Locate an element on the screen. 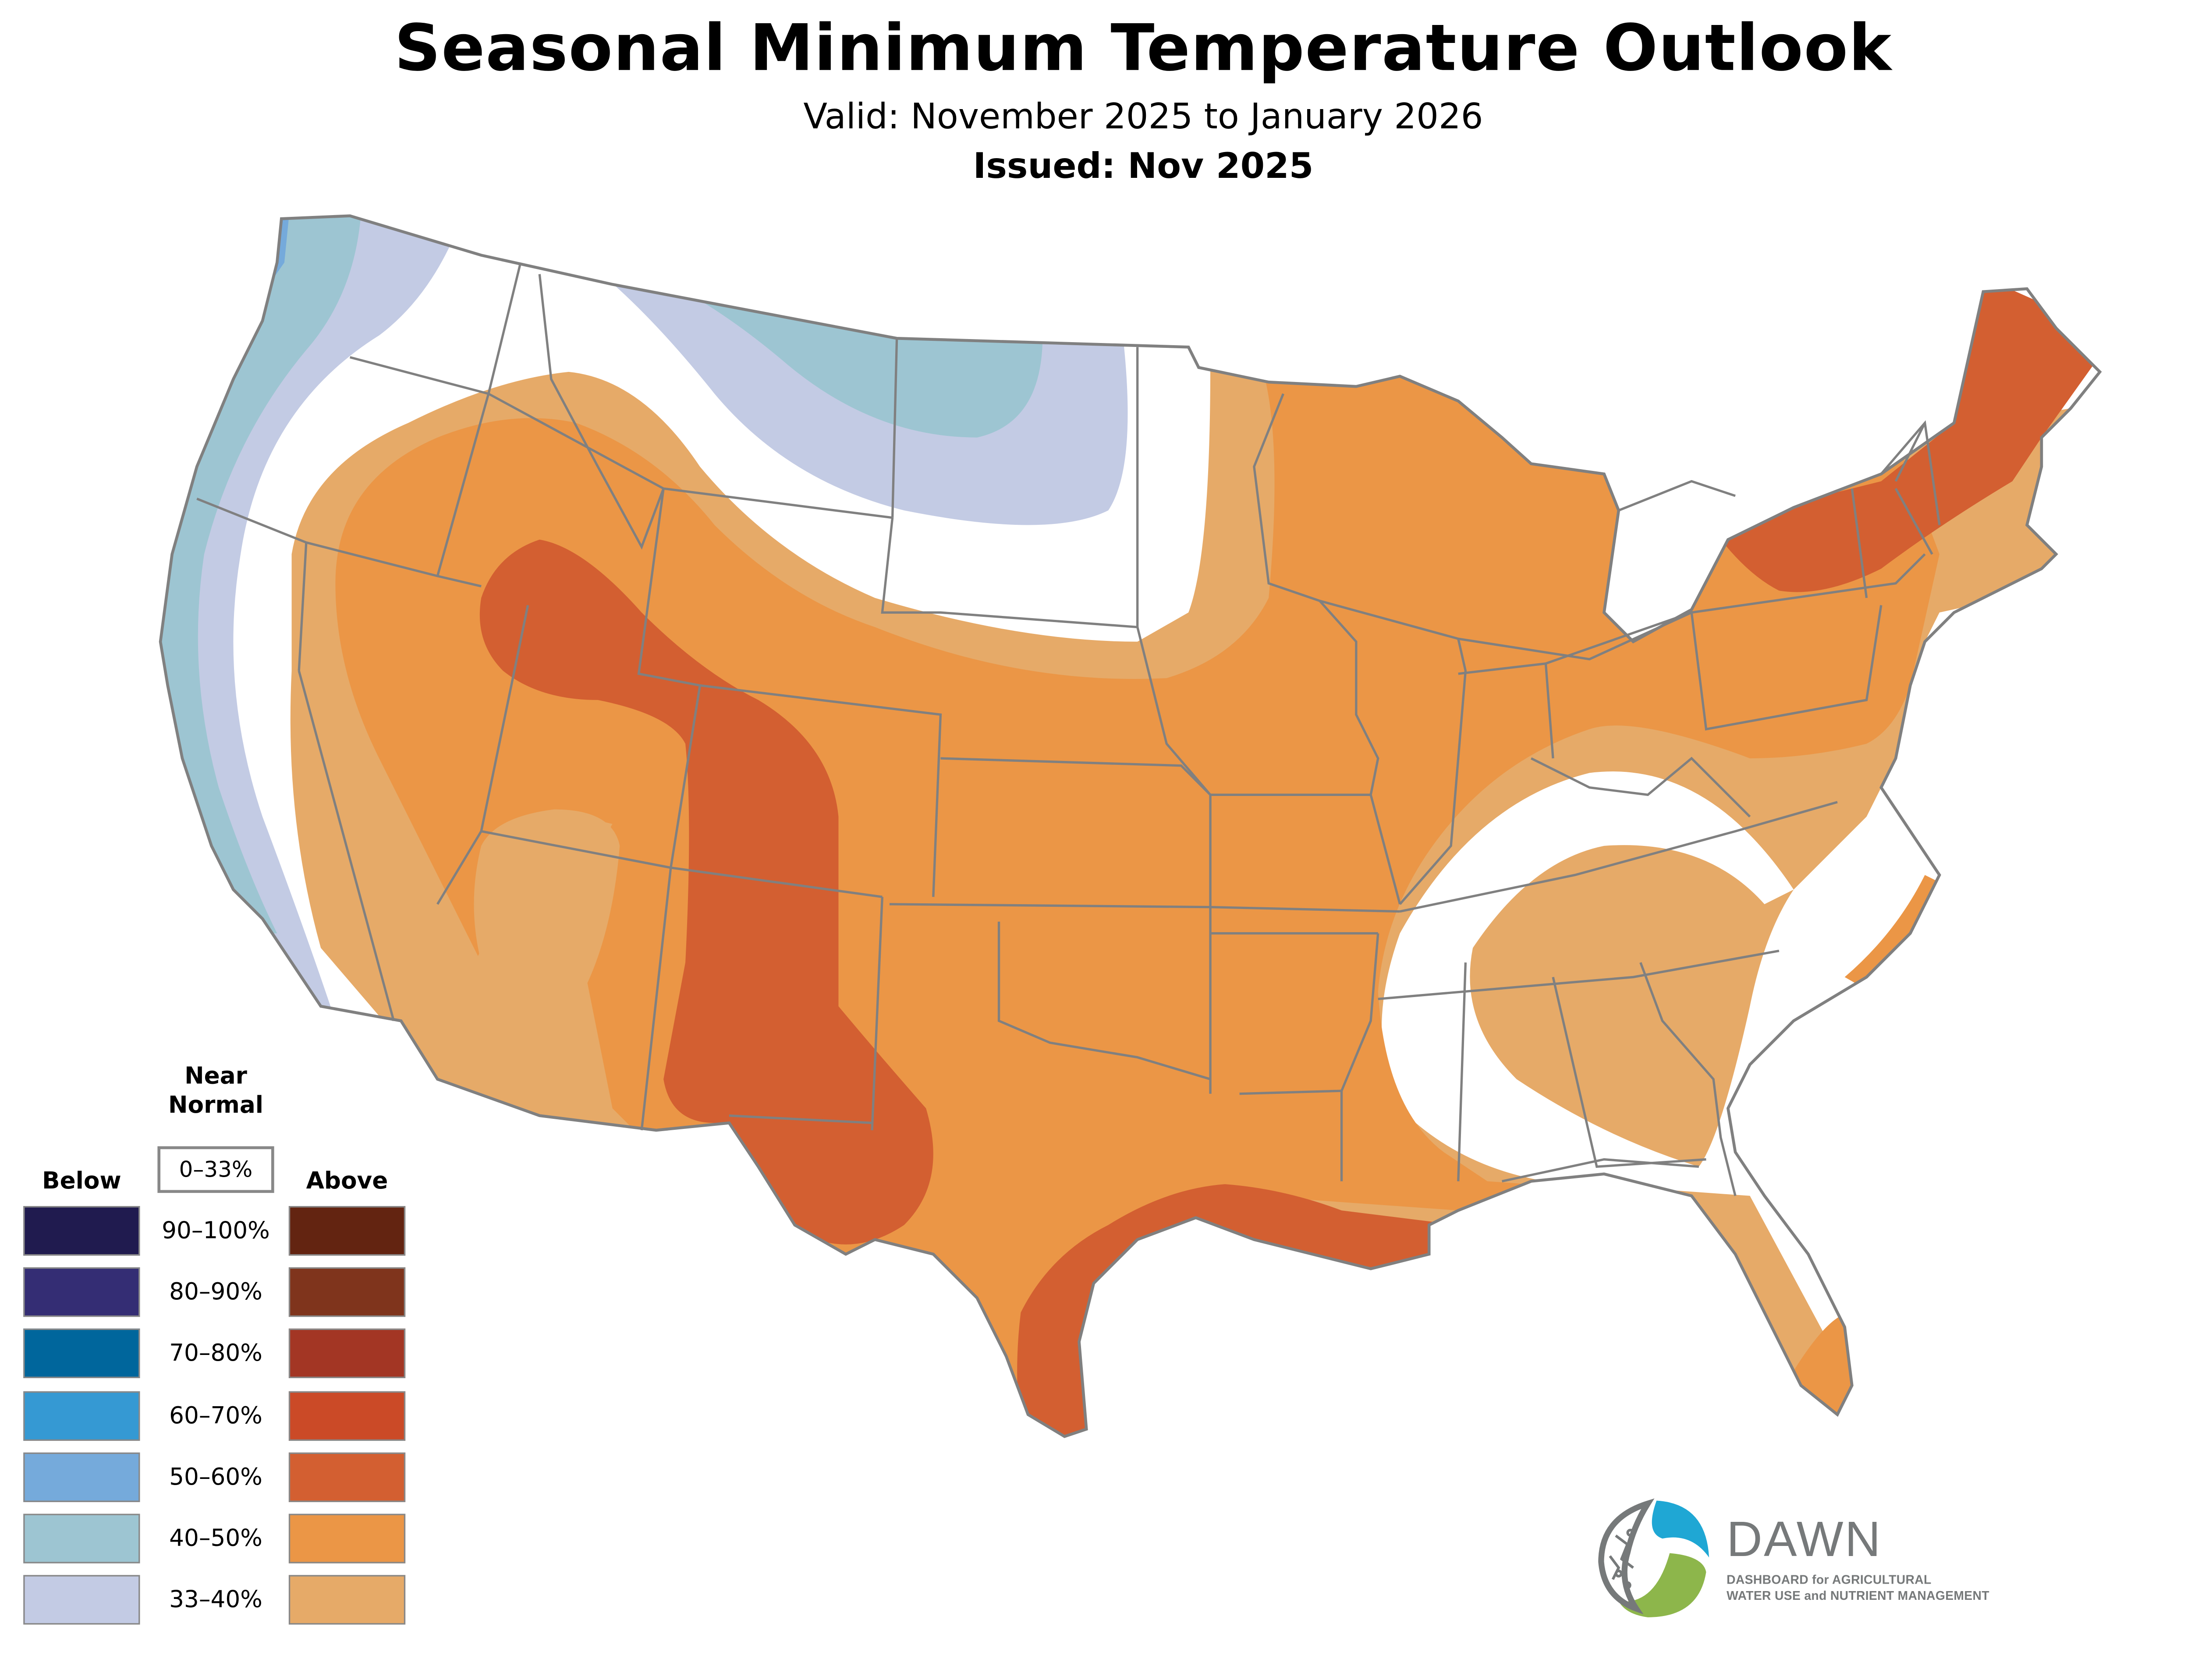 The image size is (2191, 1680). legend-range-label: 80–90% is located at coordinates (215, 1291).